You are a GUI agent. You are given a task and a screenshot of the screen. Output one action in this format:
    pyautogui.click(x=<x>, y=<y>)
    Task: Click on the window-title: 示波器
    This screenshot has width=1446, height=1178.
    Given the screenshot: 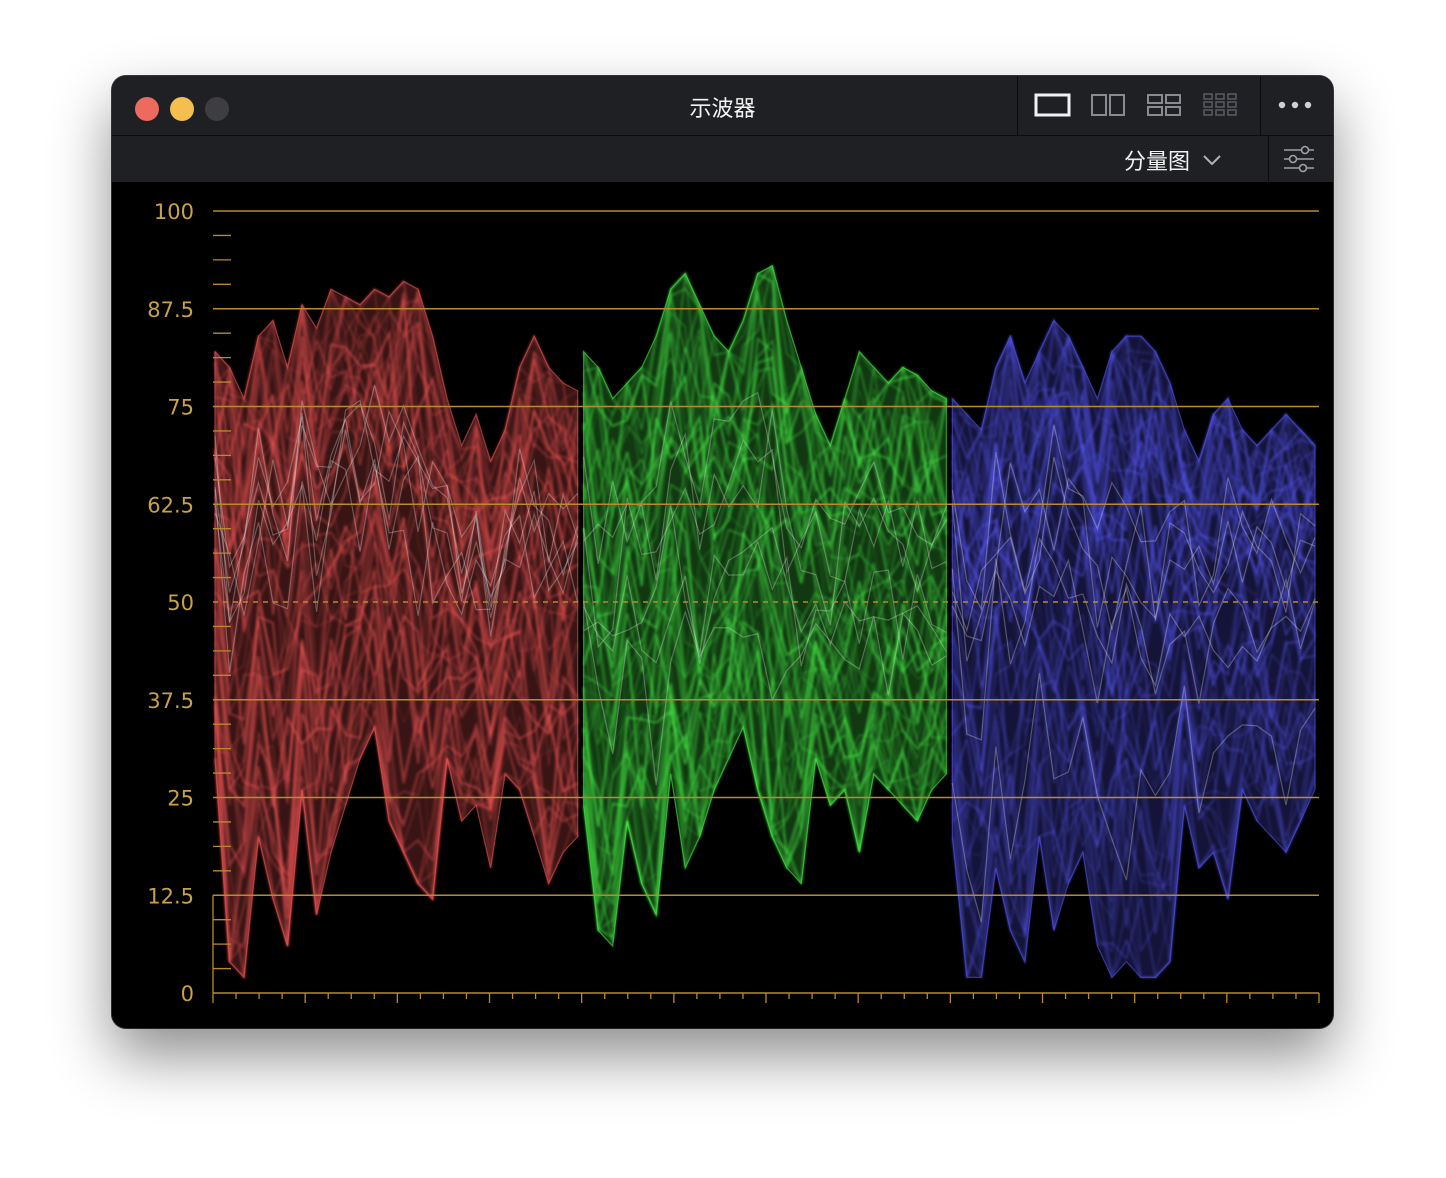 What is the action you would take?
    pyautogui.click(x=722, y=109)
    